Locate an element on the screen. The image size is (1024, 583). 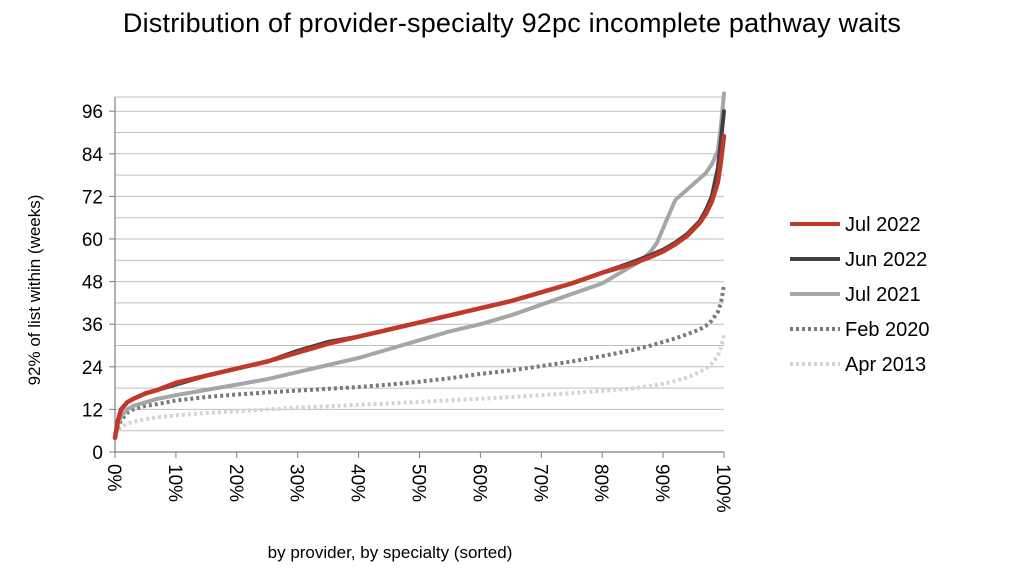
x-tick-label: 40% is located at coordinates (357, 483).